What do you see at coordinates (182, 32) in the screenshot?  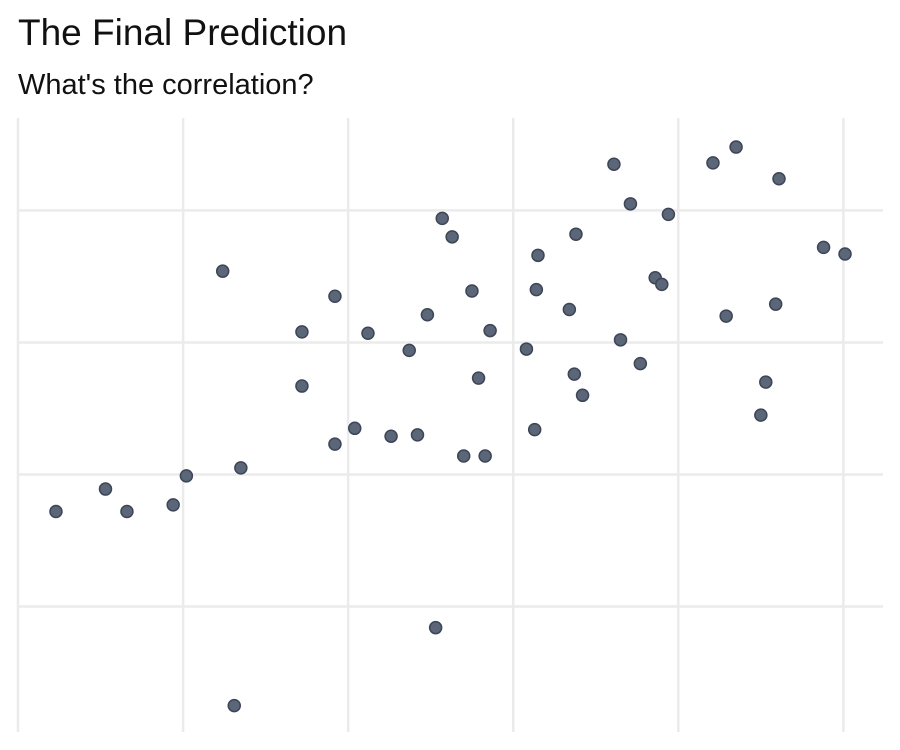 I see `chart-title: The Final Prediction` at bounding box center [182, 32].